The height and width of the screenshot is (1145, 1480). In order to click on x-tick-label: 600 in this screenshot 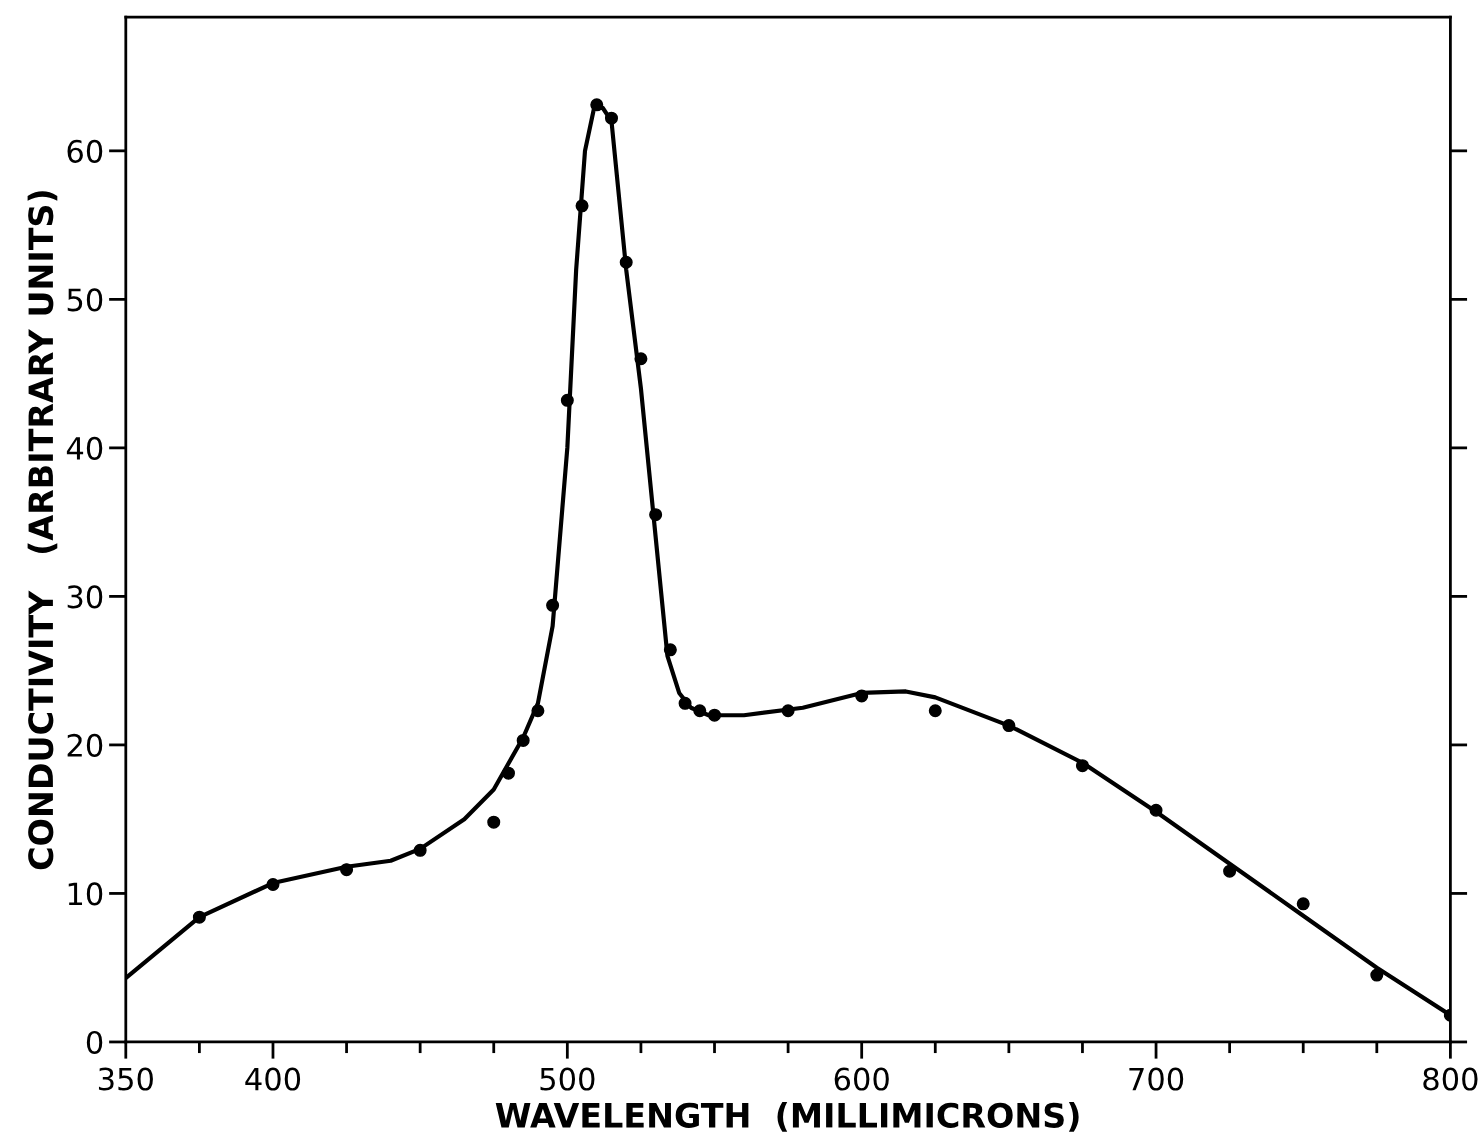, I will do `click(861, 1079)`.